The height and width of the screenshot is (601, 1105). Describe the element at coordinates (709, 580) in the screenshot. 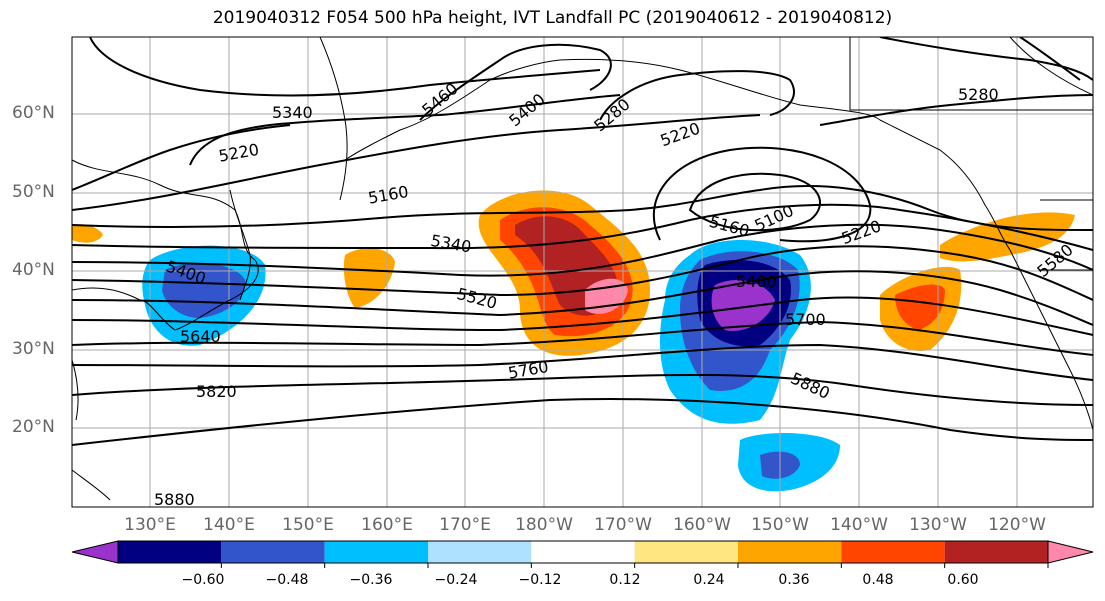

I see `colorbar-tick-label: 0.24` at that location.